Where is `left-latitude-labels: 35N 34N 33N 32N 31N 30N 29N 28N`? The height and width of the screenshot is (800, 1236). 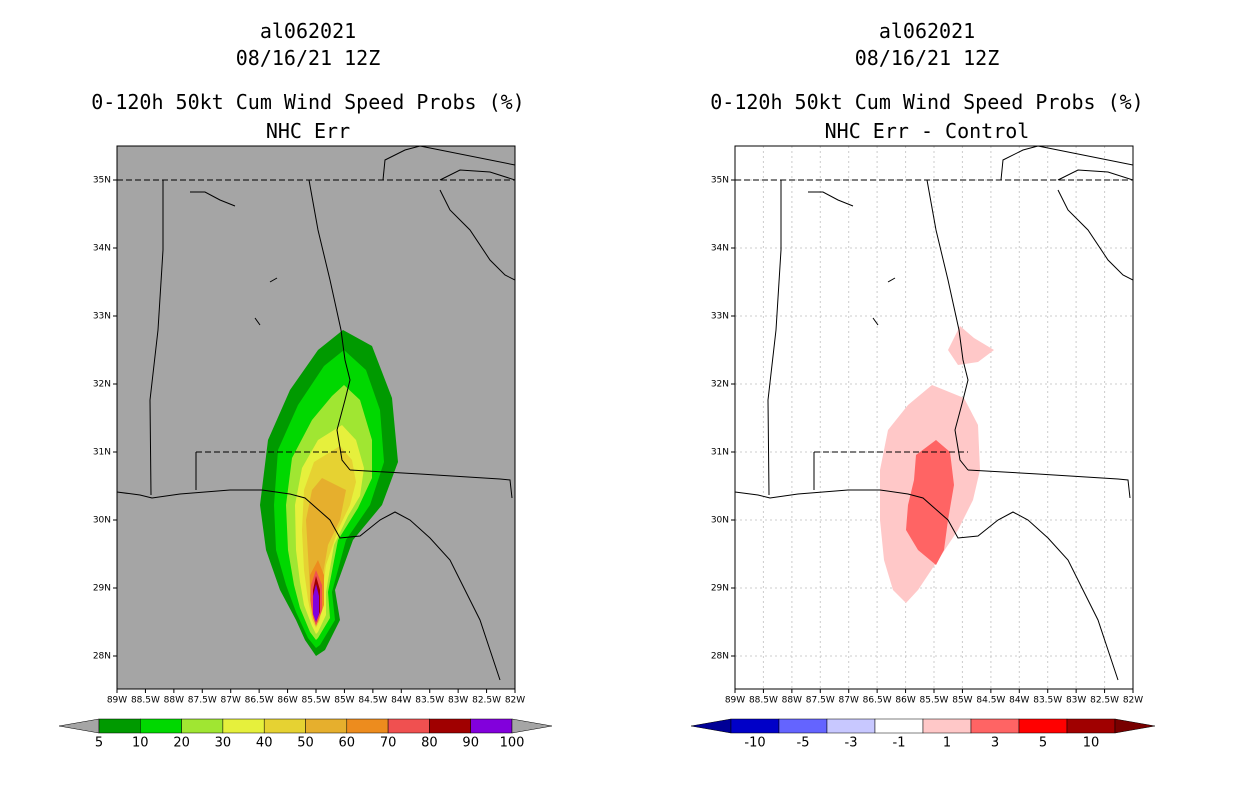 left-latitude-labels: 35N 34N 33N 32N 31N 30N 29N 28N is located at coordinates (105, 419).